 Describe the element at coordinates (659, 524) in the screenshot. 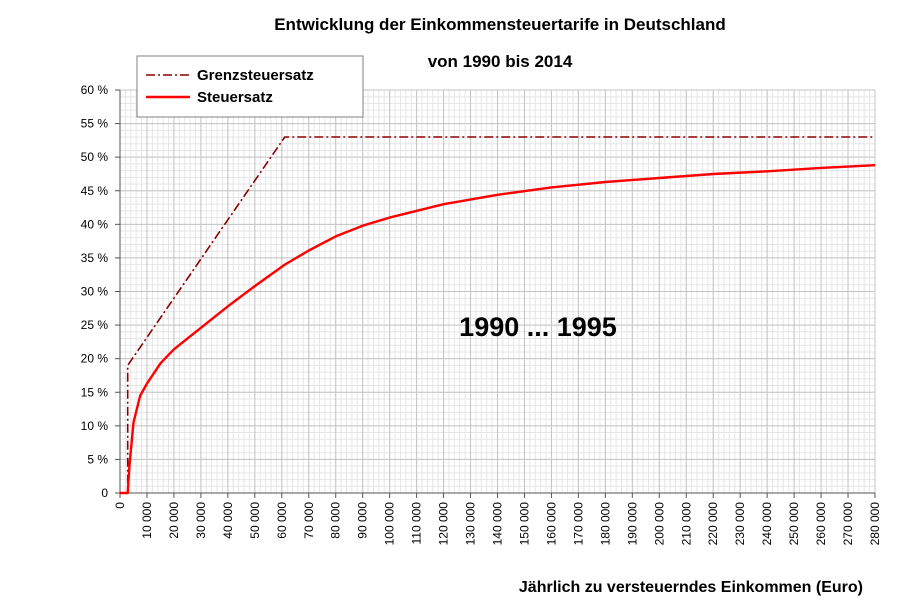

I see `x-tick-label: 200 000` at that location.